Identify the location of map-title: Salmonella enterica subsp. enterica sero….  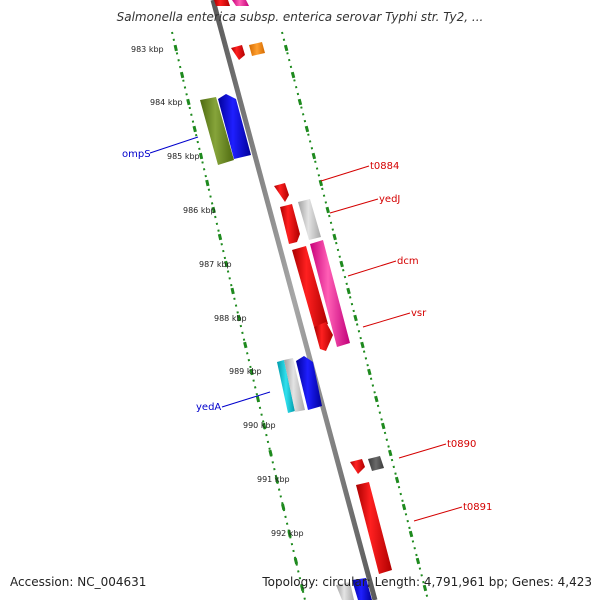
(300, 17).